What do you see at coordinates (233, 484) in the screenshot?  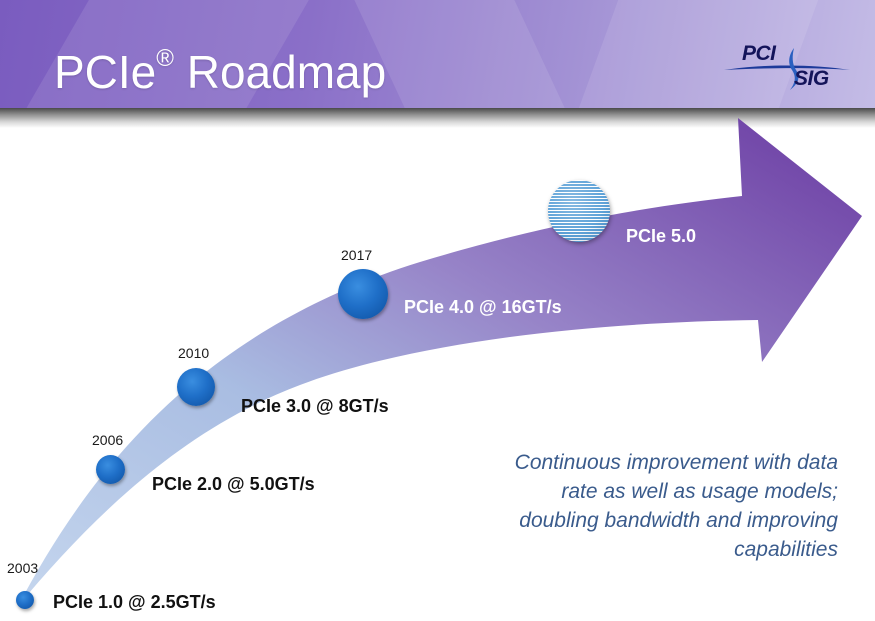 I see `milestone-label: PCIe 2.0 @ 5.0GT/s` at bounding box center [233, 484].